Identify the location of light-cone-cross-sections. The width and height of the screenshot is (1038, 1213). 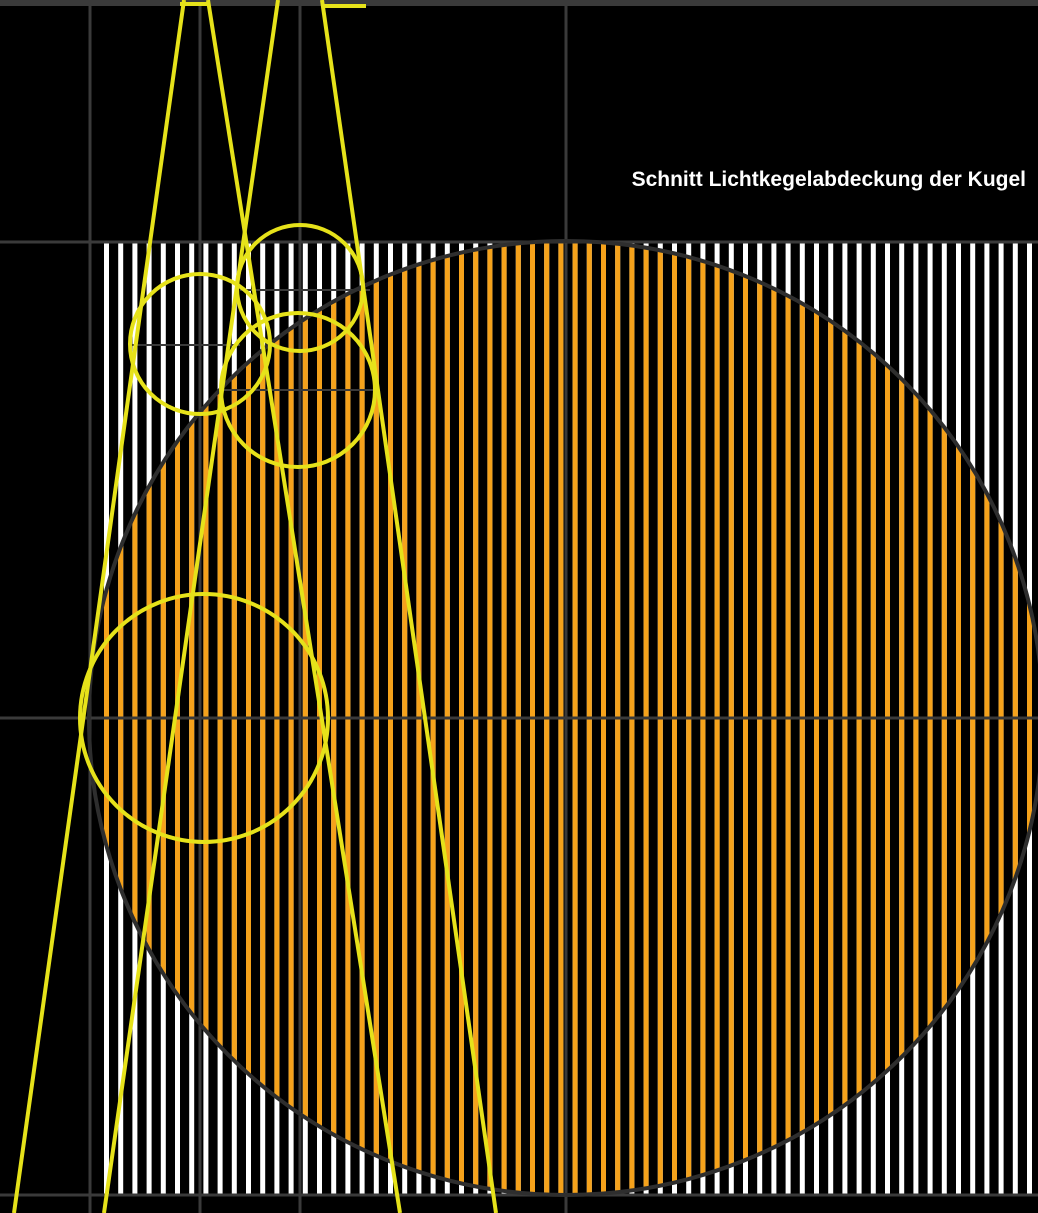
(227, 533).